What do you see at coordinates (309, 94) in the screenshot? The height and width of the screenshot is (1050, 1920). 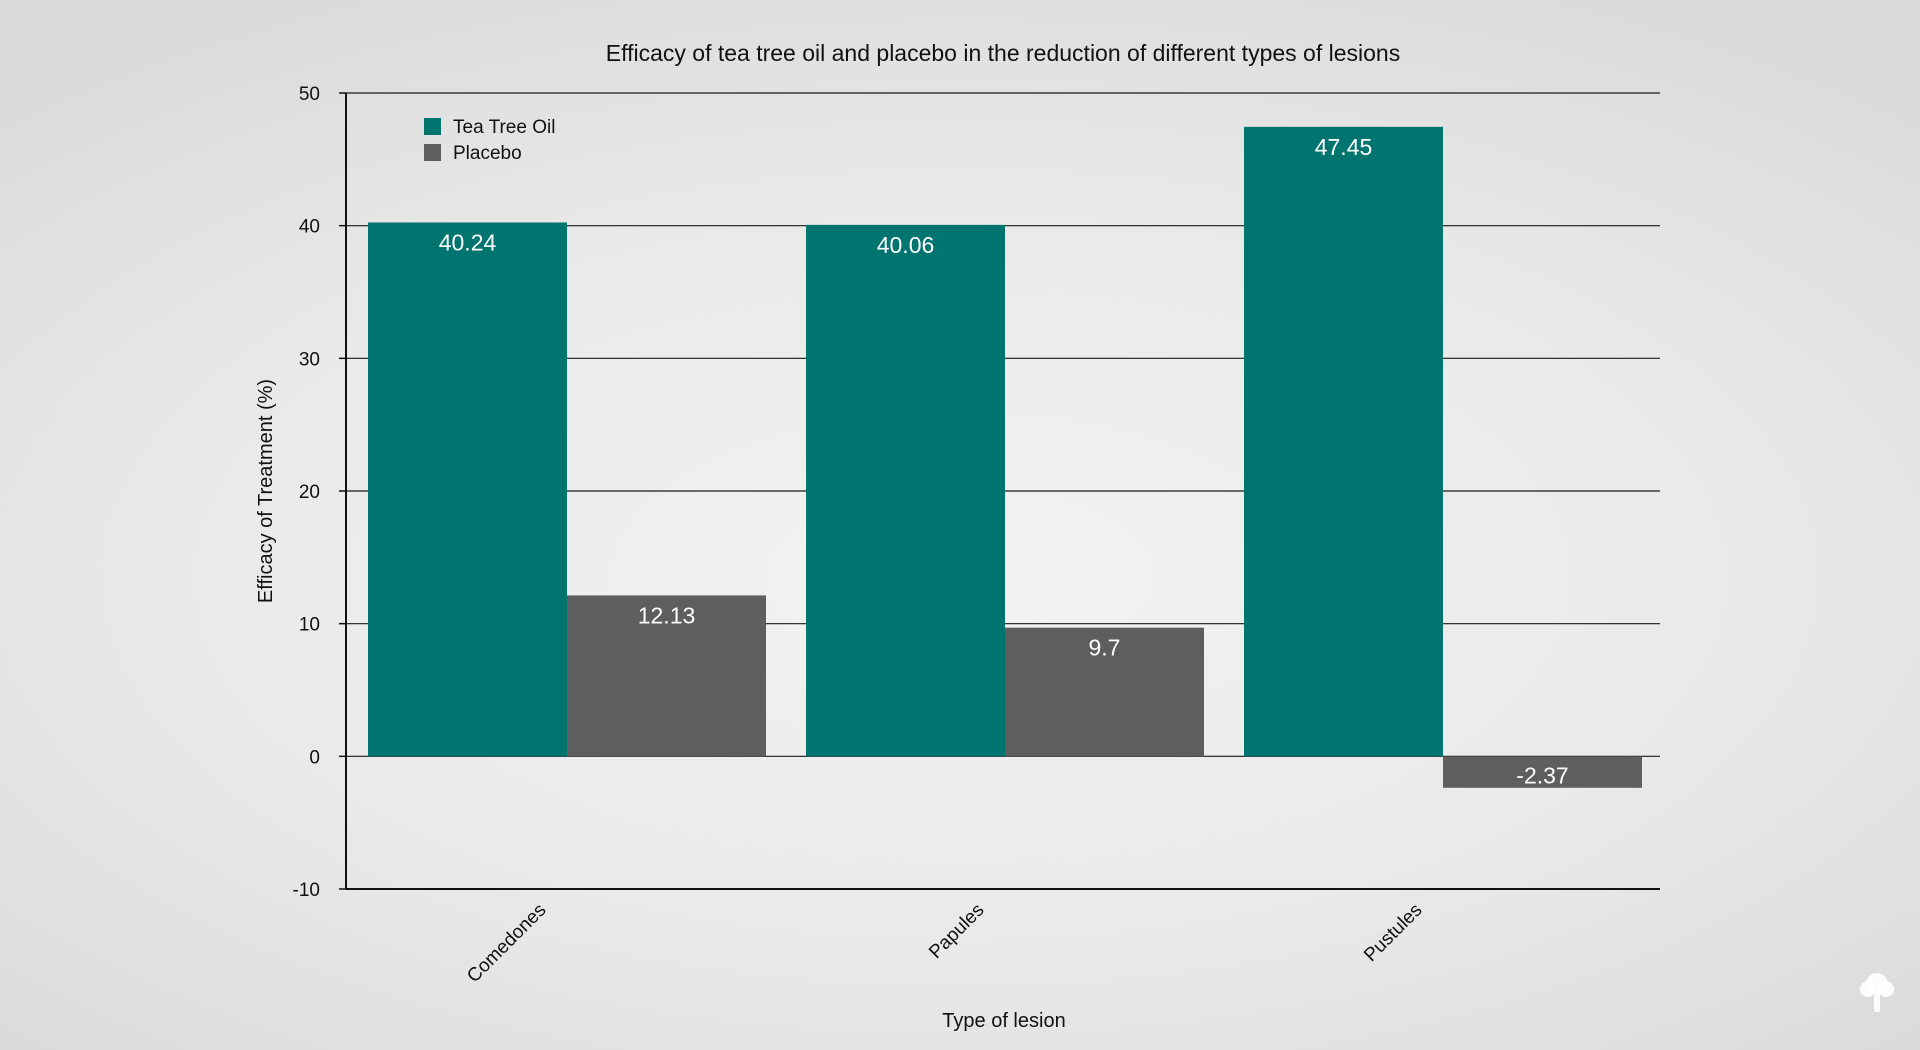 I see `y-tick-label: 50` at bounding box center [309, 94].